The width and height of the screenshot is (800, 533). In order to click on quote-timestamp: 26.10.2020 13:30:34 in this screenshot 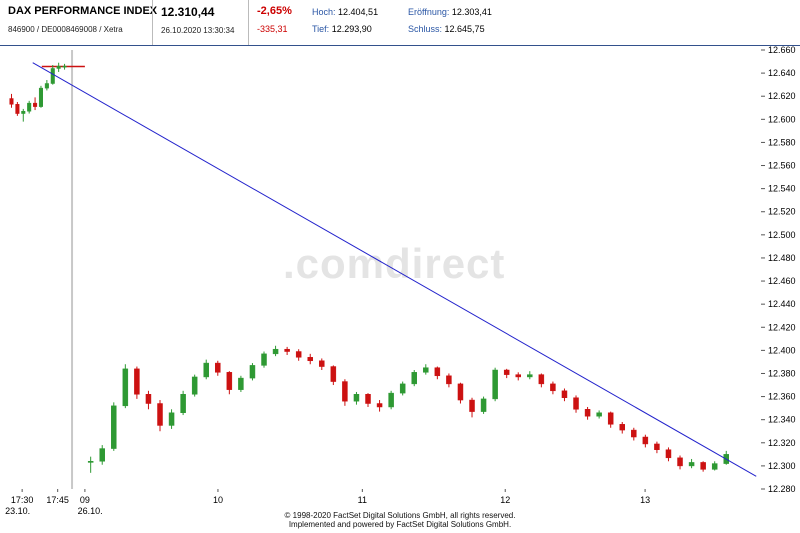, I will do `click(198, 30)`.